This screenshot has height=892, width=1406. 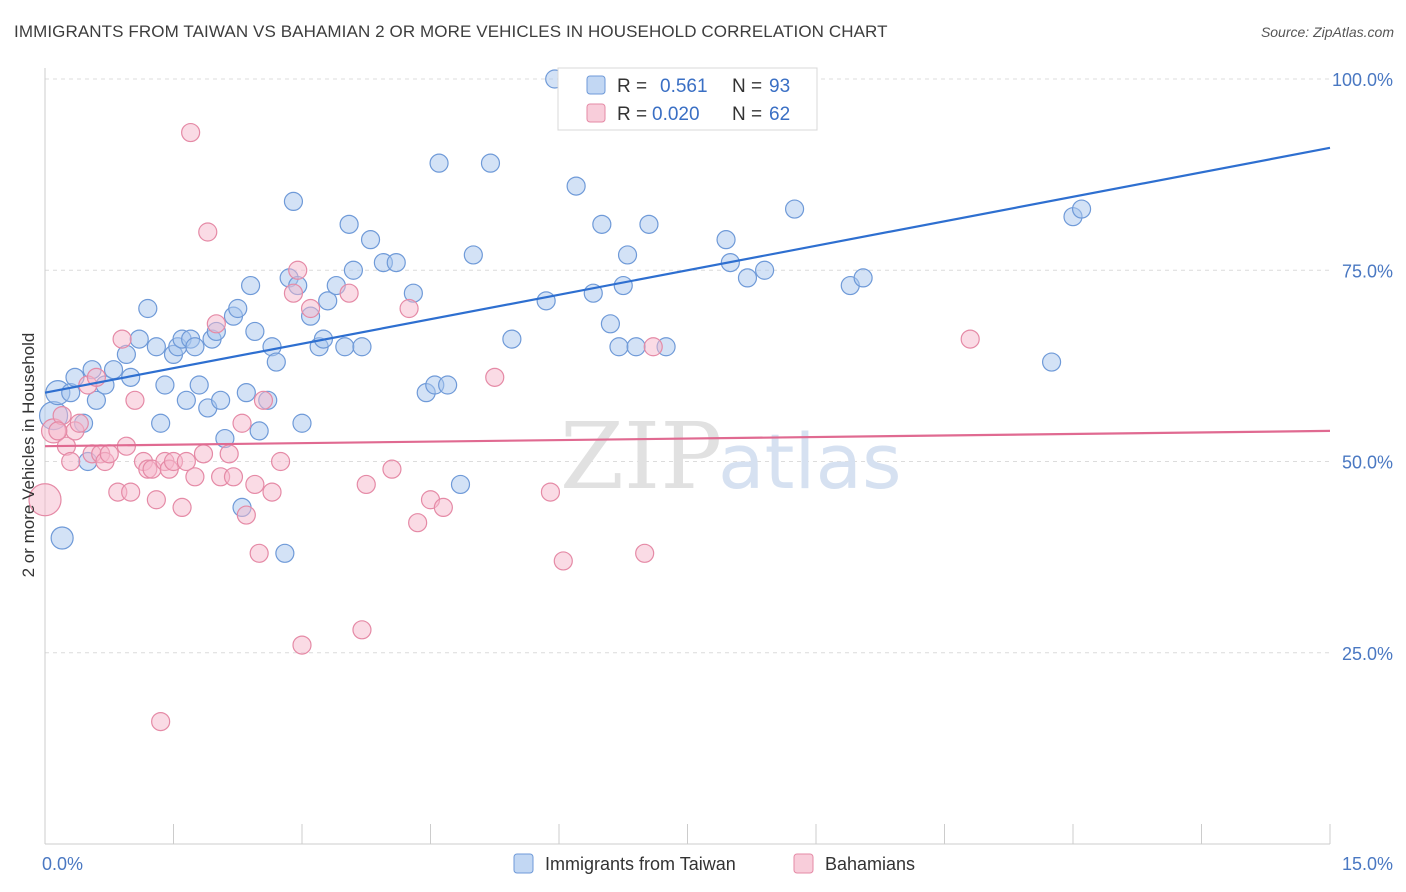 I want to click on x-tick-label-1: 15.0%, so click(x=1367, y=864).